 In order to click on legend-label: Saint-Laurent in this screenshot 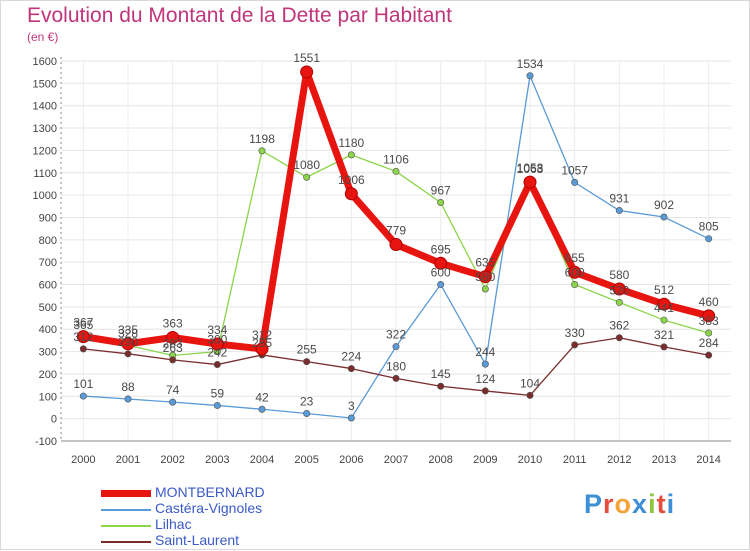, I will do `click(197, 540)`.